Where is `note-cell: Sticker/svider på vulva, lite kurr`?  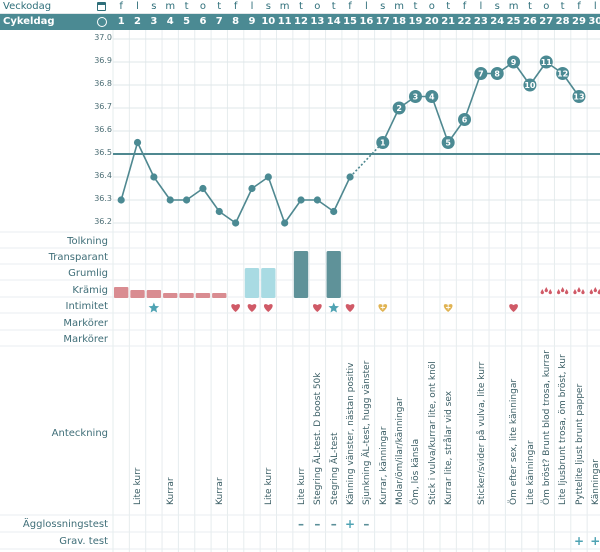
note-cell: Sticker/svider på vulva, lite kurr is located at coordinates (481, 430).